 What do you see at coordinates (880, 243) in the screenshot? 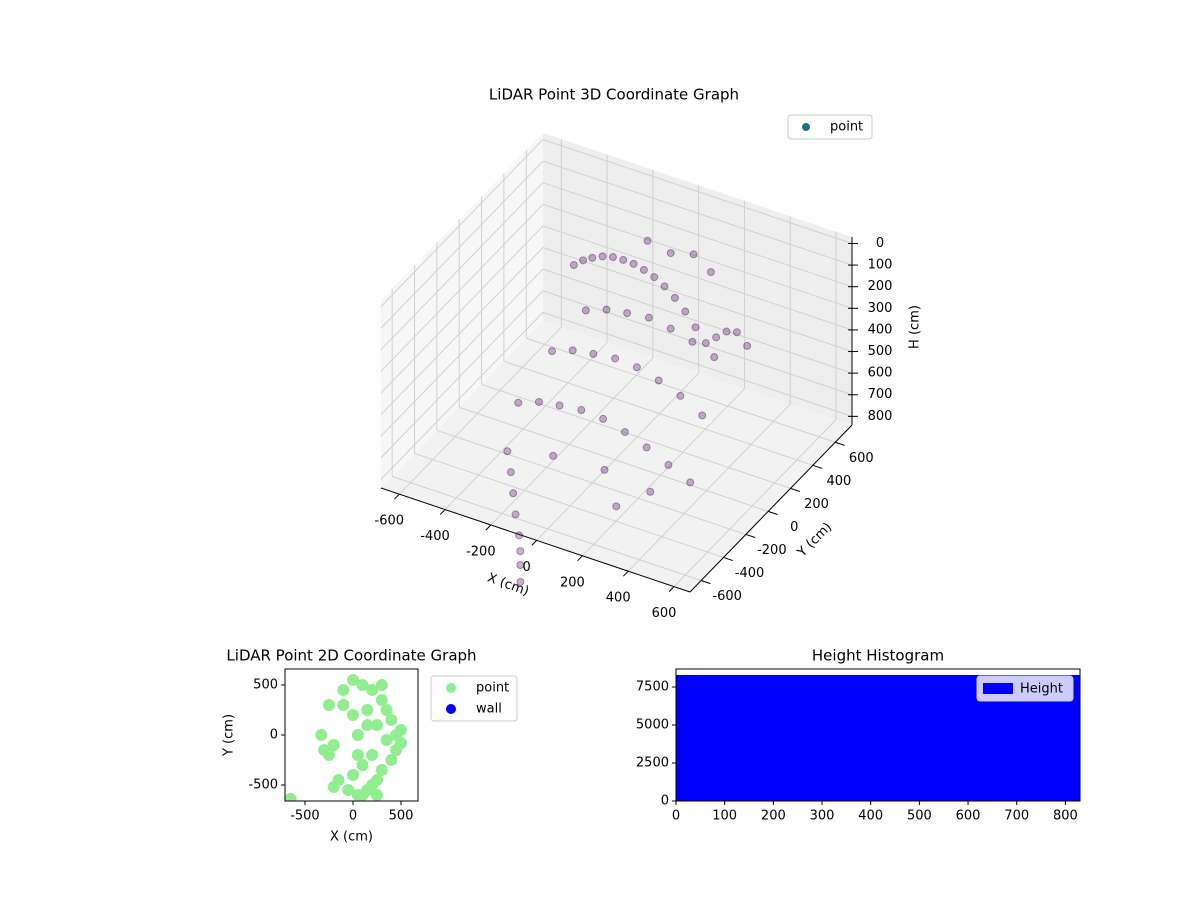
I see `z-tick-label: 0` at bounding box center [880, 243].